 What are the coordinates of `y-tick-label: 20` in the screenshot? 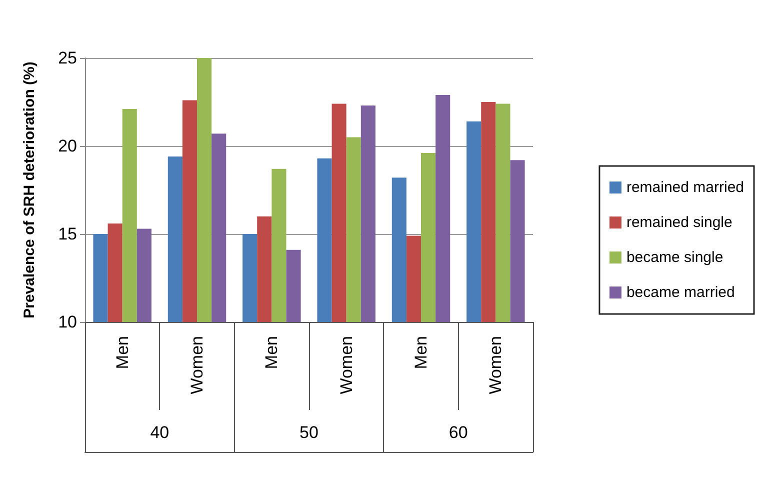 It's located at (67, 146).